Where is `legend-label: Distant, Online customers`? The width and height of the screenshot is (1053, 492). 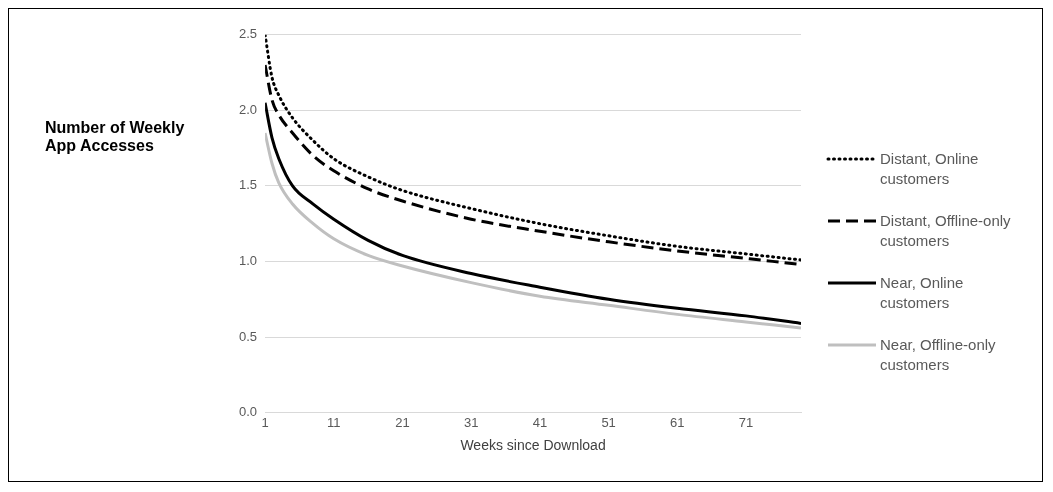 legend-label: Distant, Online customers is located at coordinates (930, 169).